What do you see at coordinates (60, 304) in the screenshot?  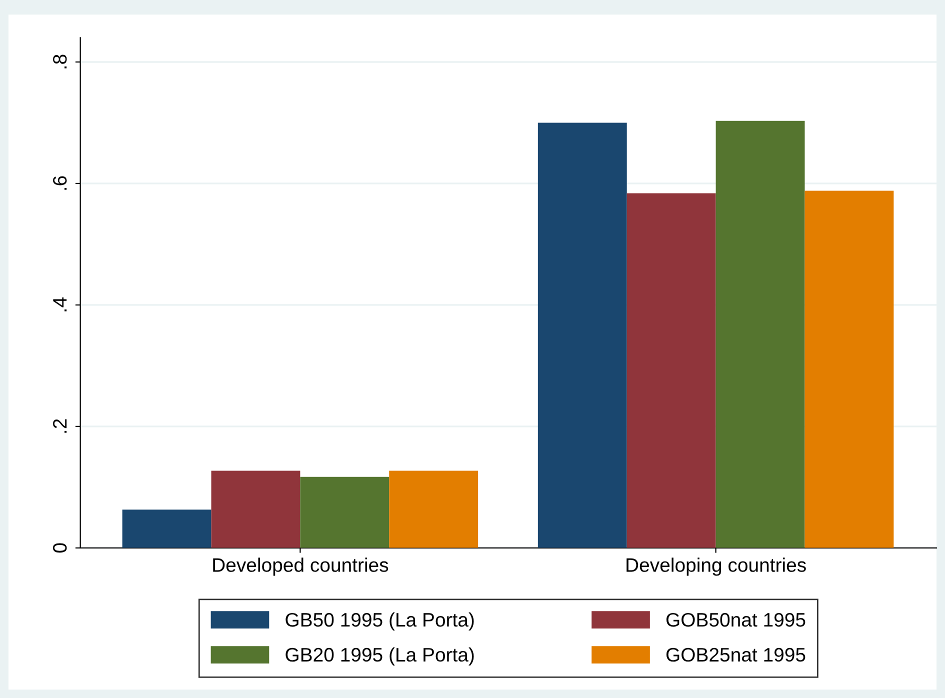 I see `y-tick-label: .4` at bounding box center [60, 304].